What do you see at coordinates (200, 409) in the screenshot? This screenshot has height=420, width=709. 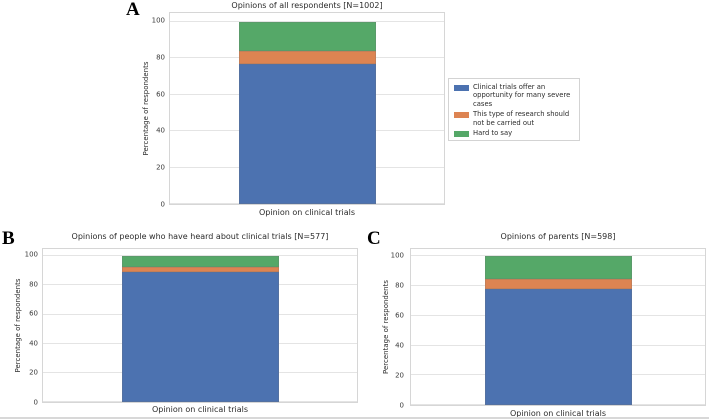 I see `chart-b-xlabel: Opinion on clinical trials` at bounding box center [200, 409].